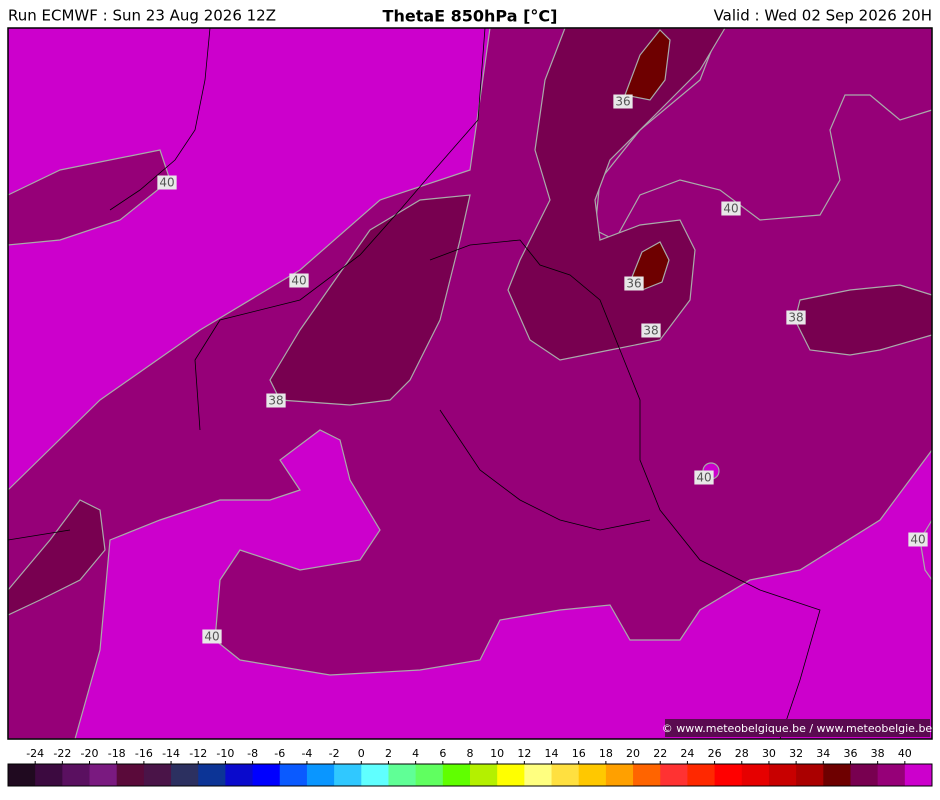 The width and height of the screenshot is (940, 800). I want to click on tick-label: 24, so click(687, 753).